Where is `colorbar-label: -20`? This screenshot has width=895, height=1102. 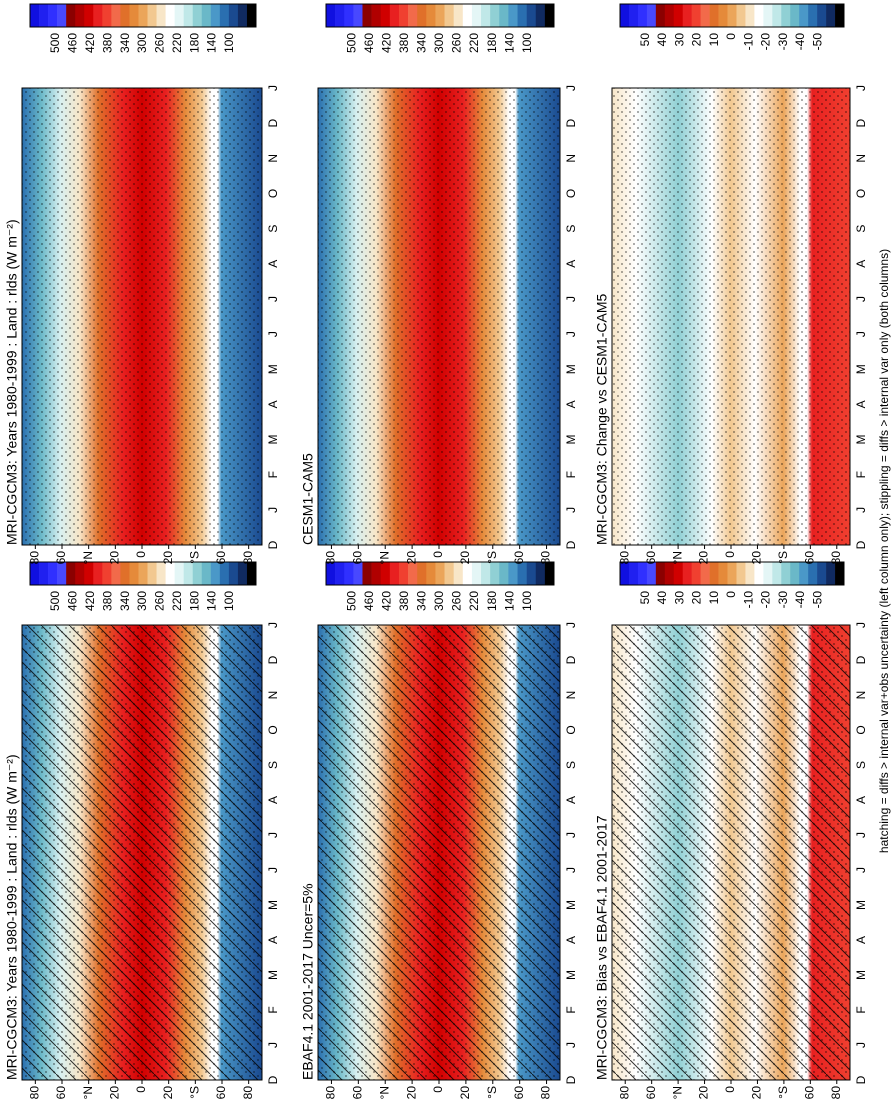 colorbar-label: -20 is located at coordinates (766, 42).